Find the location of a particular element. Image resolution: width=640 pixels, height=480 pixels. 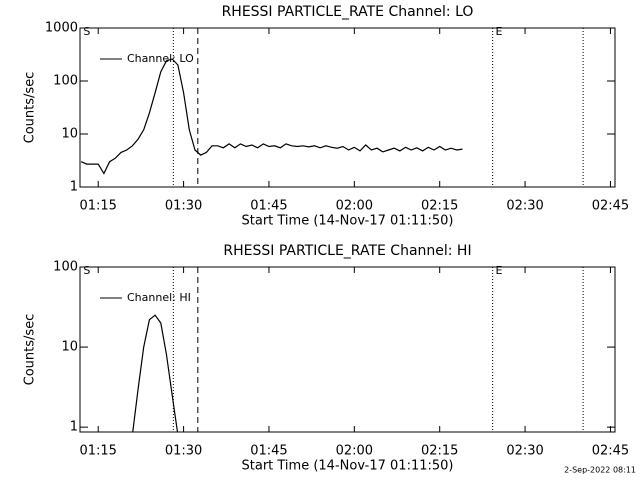

timestamp: 2-Sep-2022 08:11 is located at coordinates (600, 470).